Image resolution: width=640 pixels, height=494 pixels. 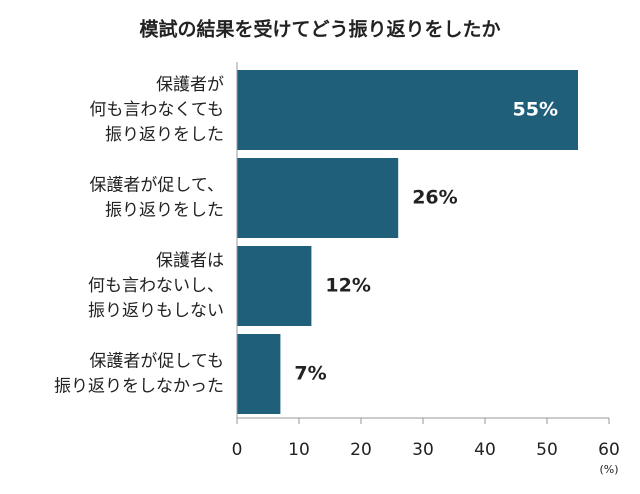 I want to click on x-tick-label: 60, so click(x=609, y=450).